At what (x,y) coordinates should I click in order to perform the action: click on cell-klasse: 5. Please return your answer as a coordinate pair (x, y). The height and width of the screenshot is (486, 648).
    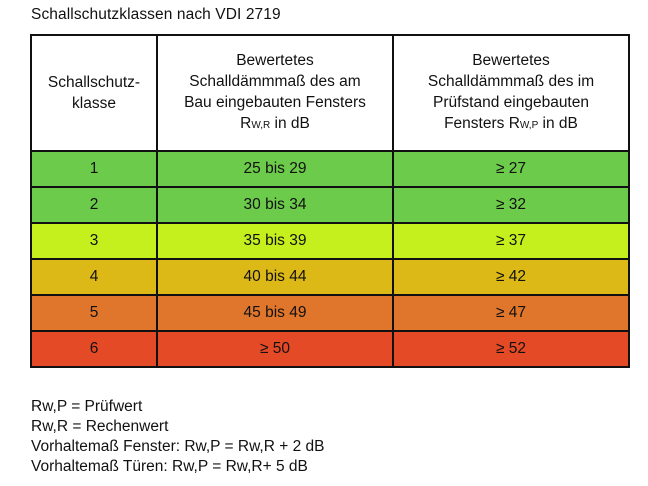
    Looking at the image, I should click on (94, 313).